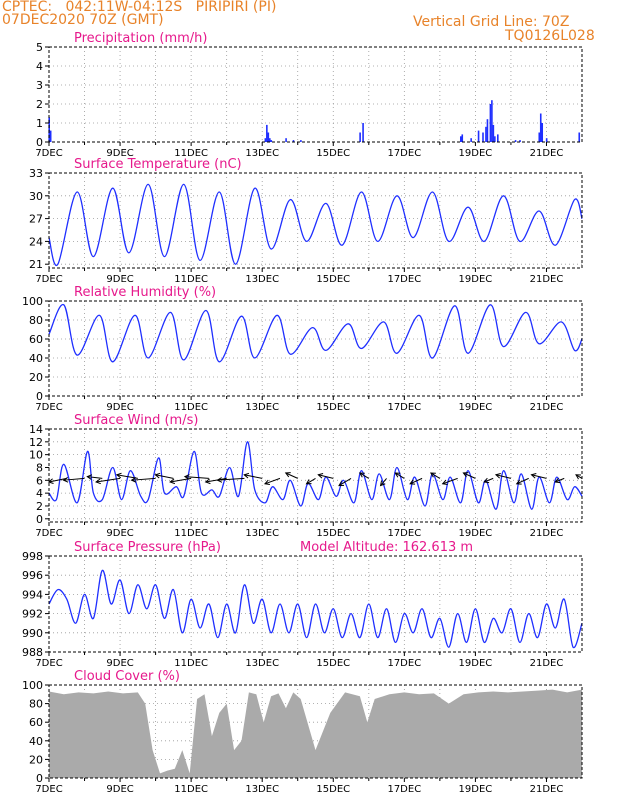 This screenshot has width=618, height=800. What do you see at coordinates (32, 594) in the screenshot?
I see `y-tick-label: 994` at bounding box center [32, 594].